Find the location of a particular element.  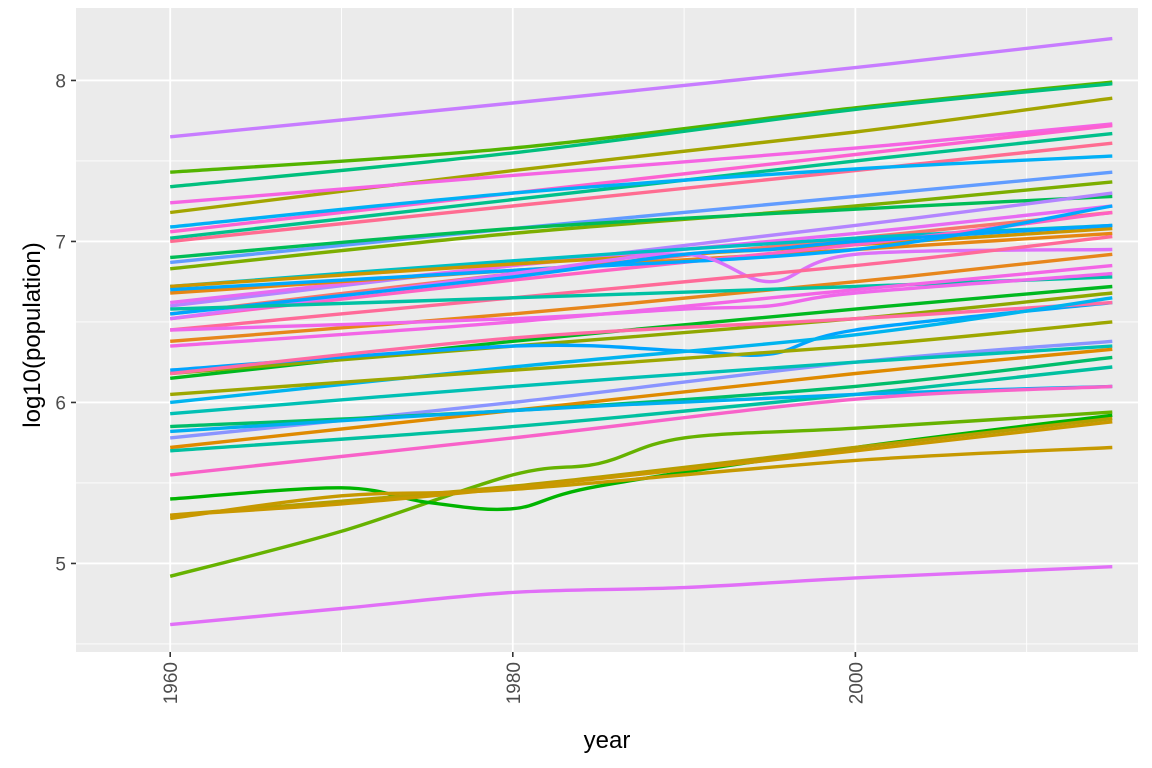

y-axis: 5 6 7 8 is located at coordinates (65, 323).